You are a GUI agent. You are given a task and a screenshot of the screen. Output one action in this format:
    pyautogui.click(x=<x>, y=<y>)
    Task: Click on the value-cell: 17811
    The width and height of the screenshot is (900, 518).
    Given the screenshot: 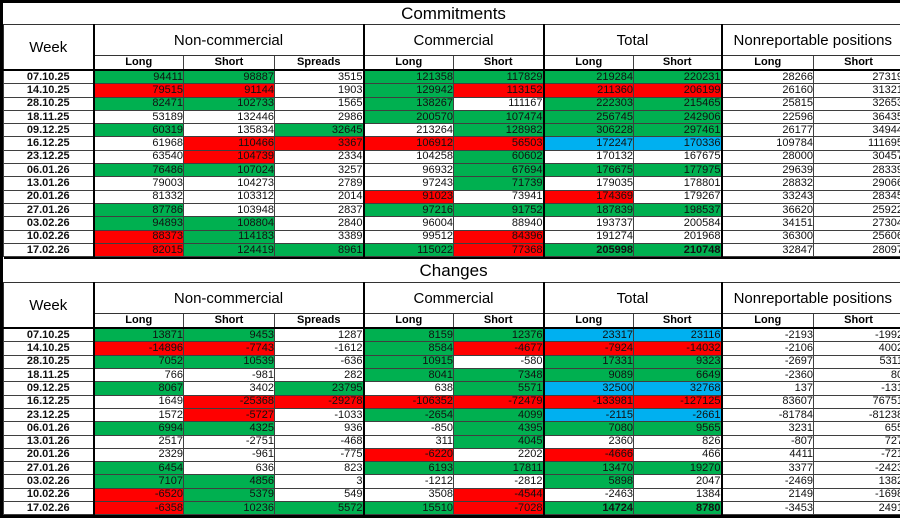 What is the action you would take?
    pyautogui.click(x=499, y=468)
    